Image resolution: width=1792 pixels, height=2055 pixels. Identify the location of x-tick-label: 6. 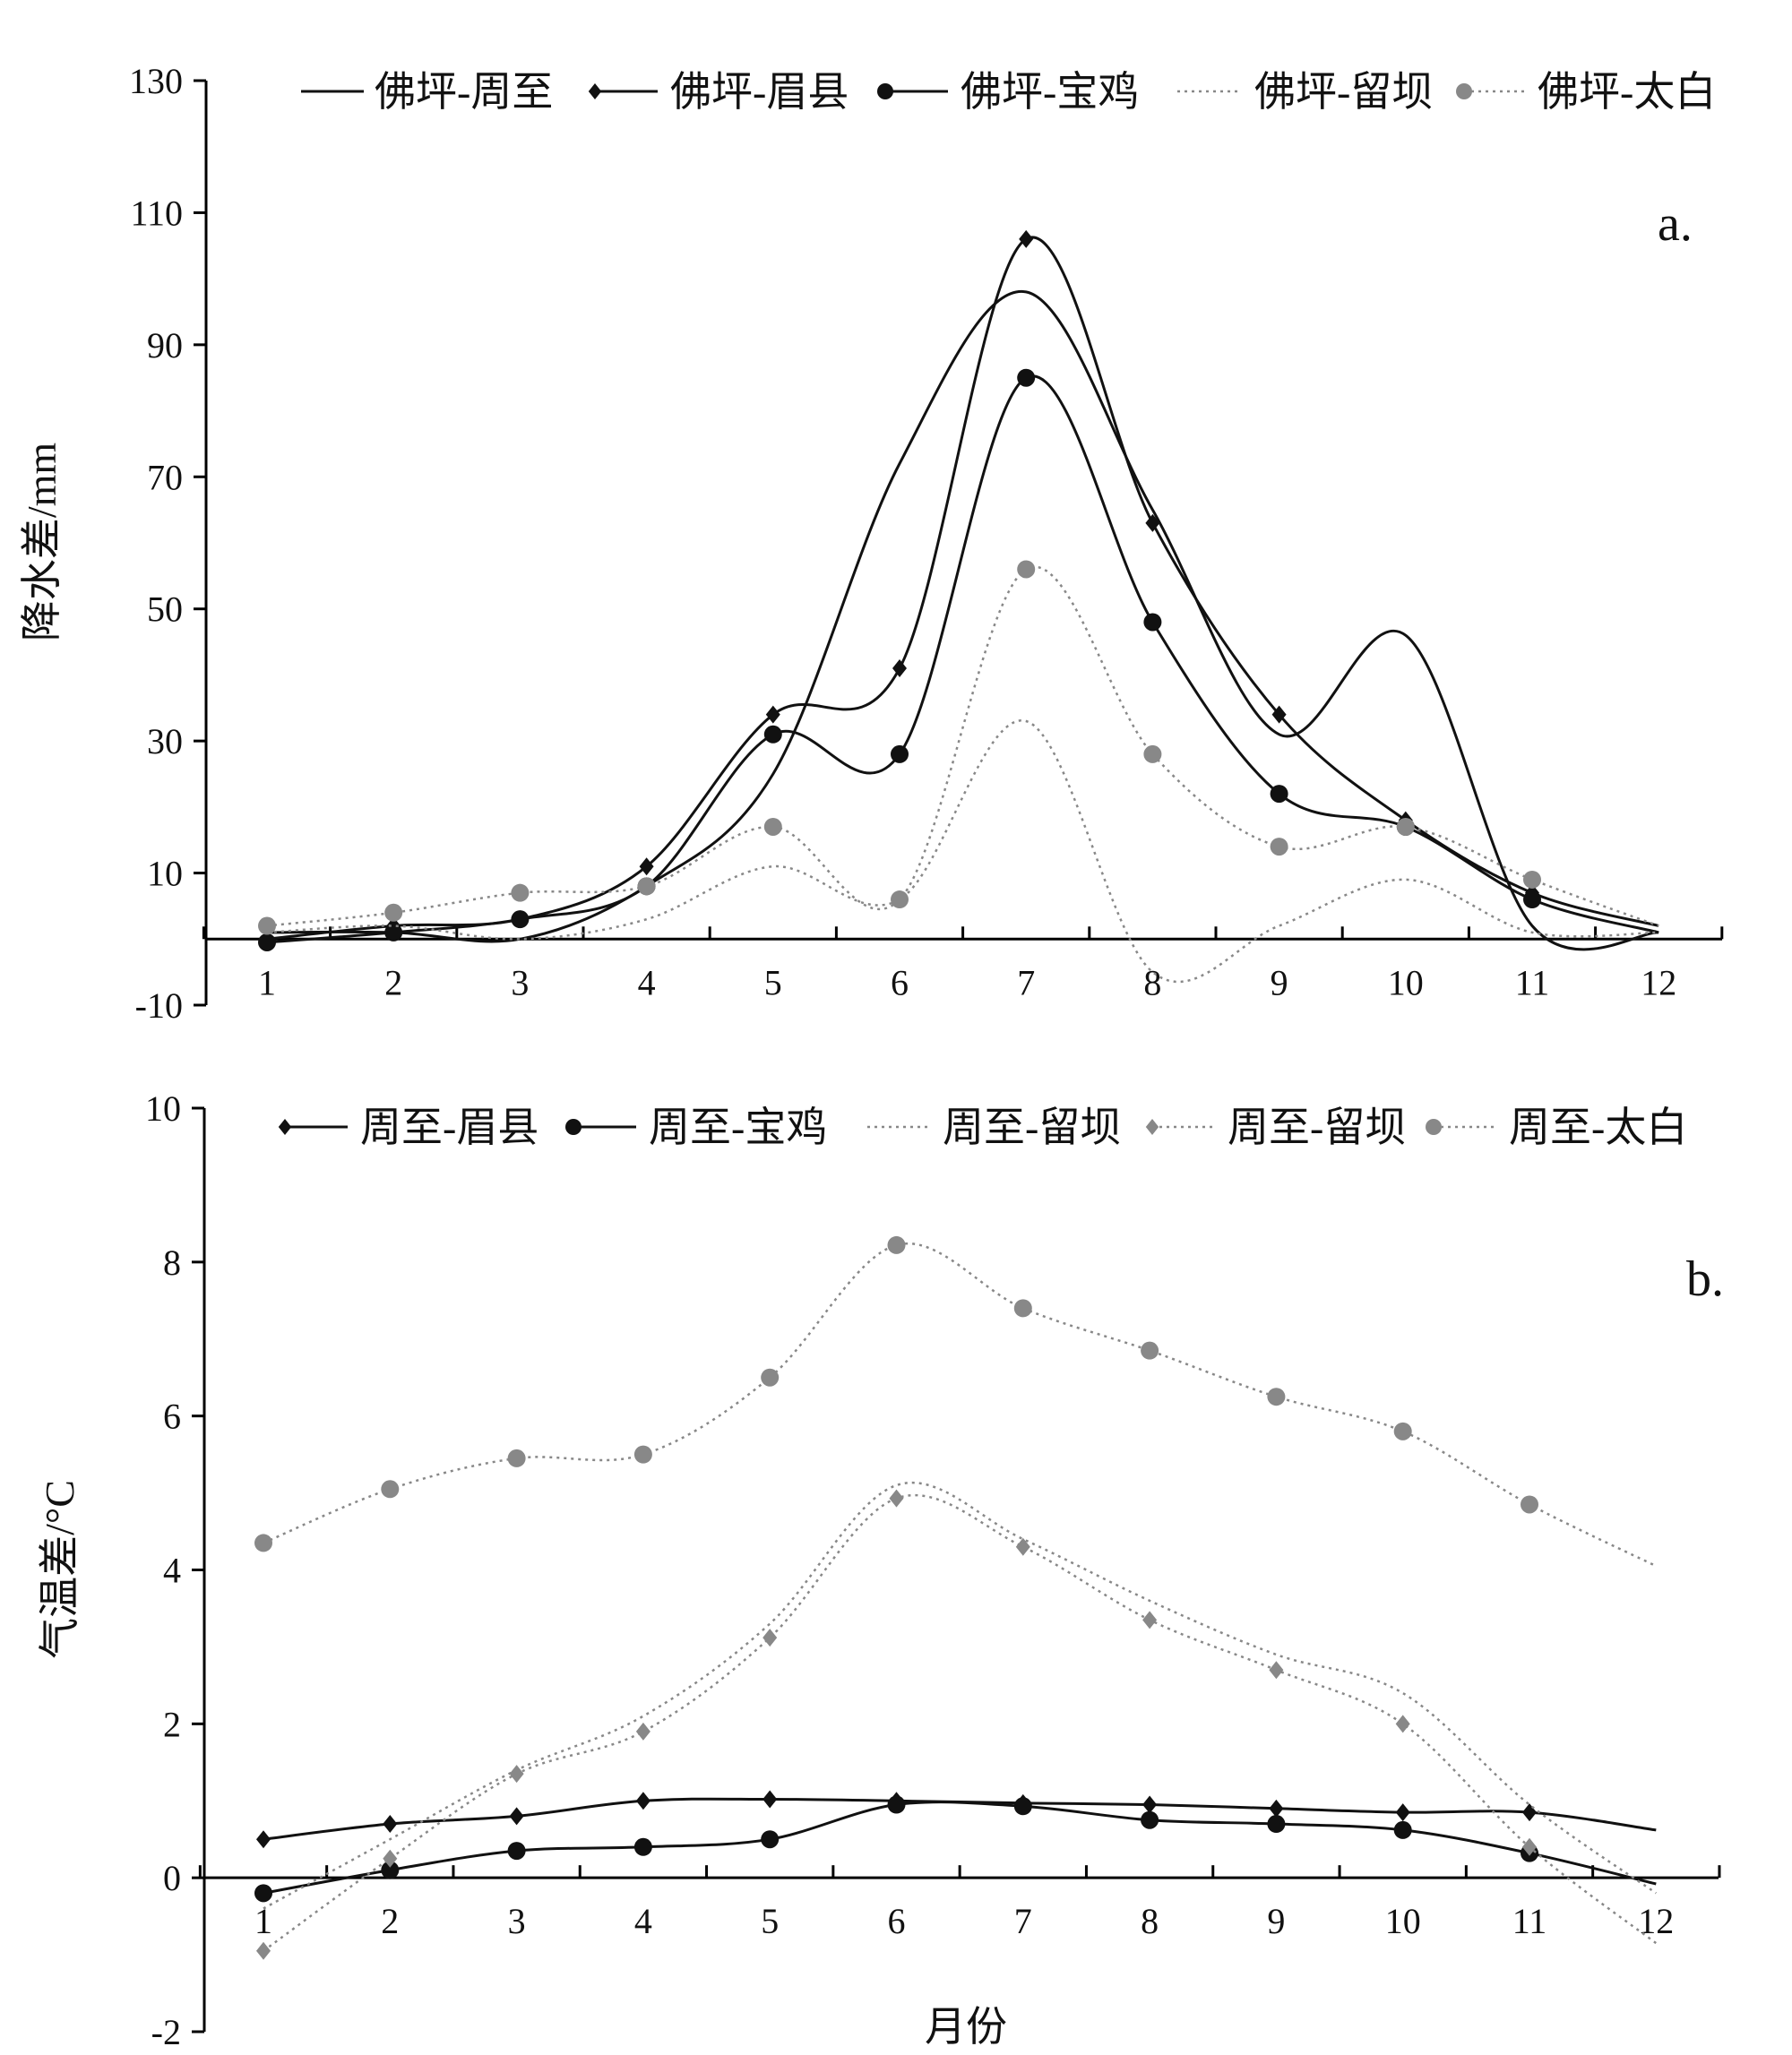
(900, 982).